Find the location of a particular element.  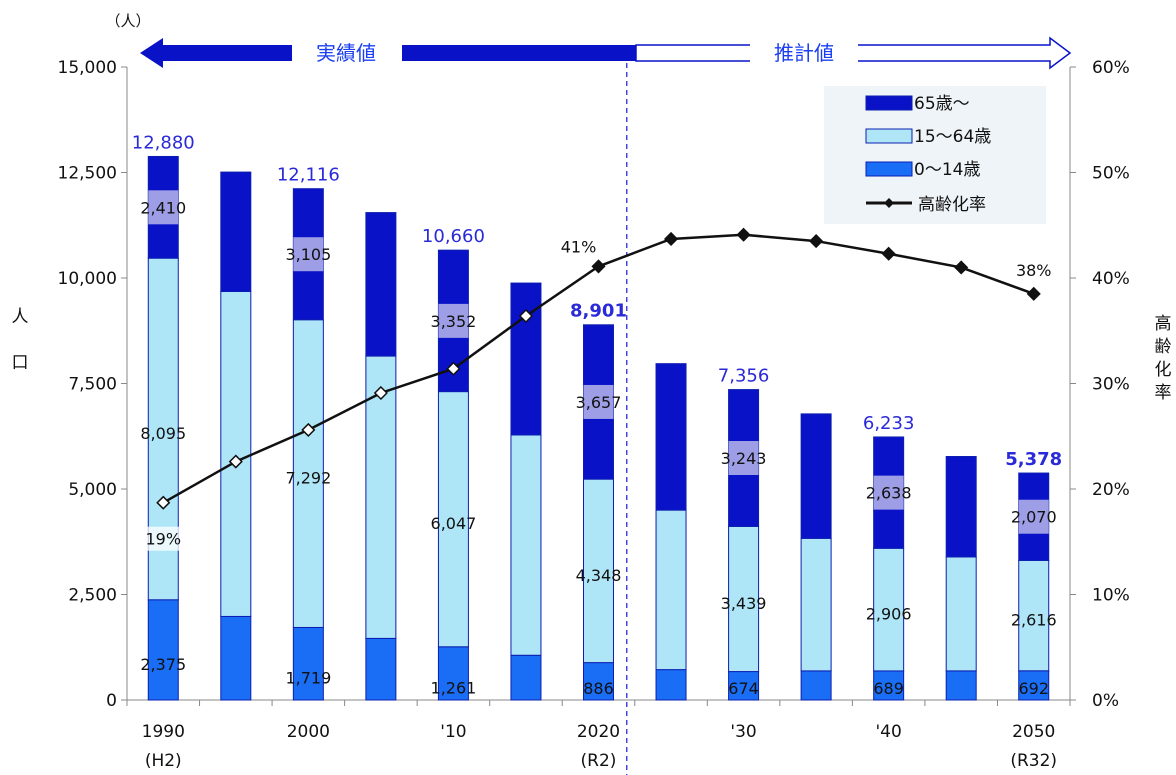

x-tick-label: 2020 is located at coordinates (598, 732).